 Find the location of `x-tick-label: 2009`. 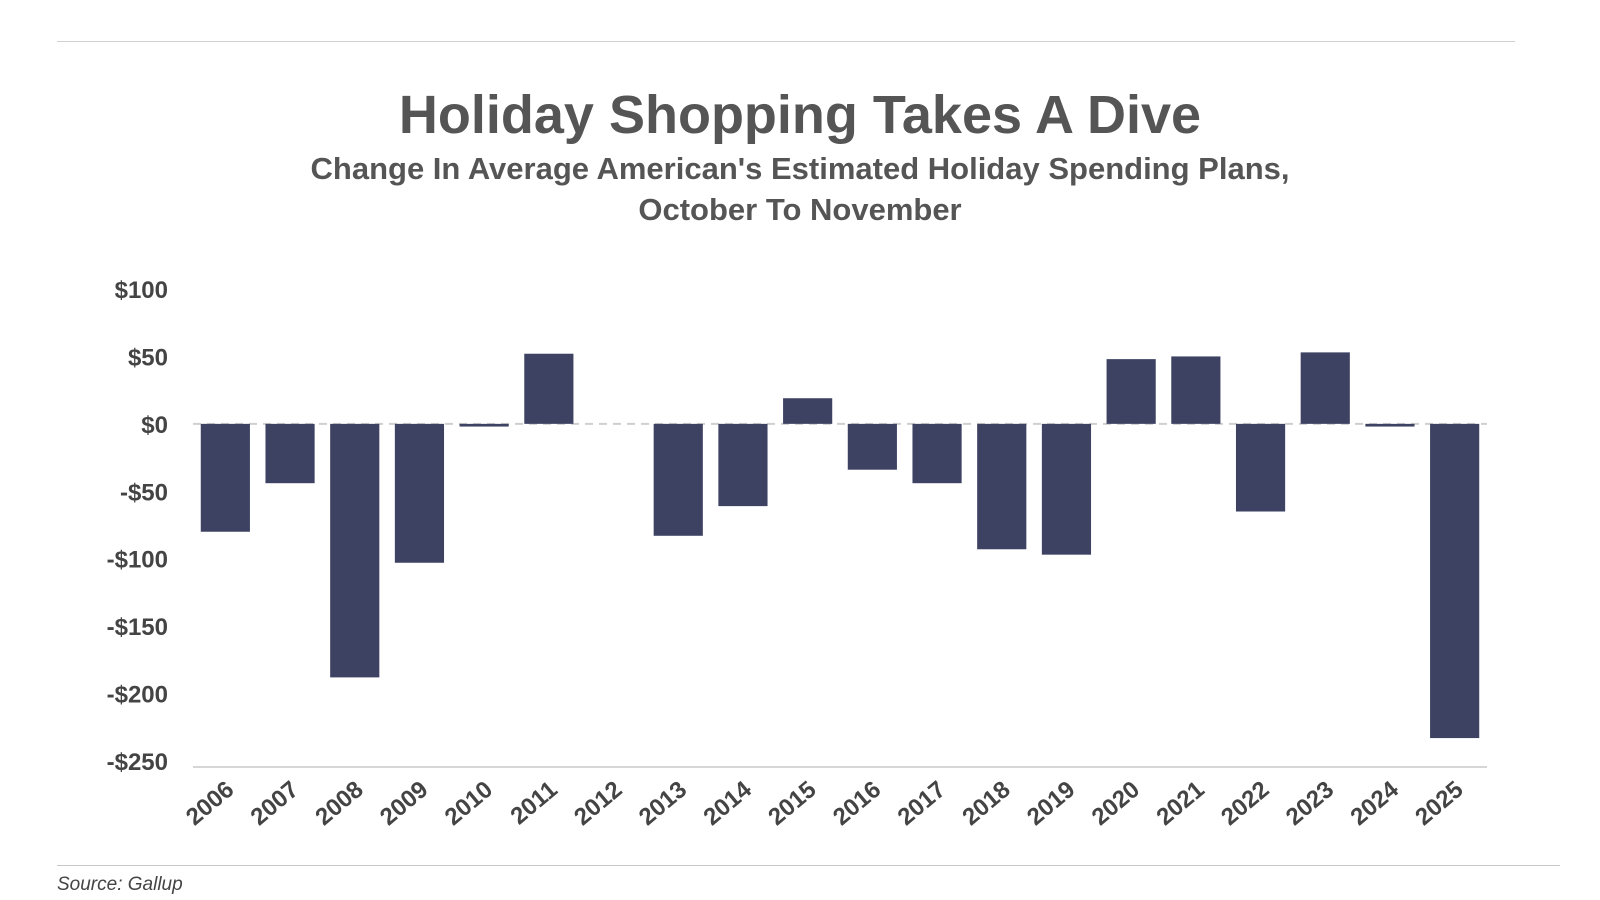

x-tick-label: 2009 is located at coordinates (404, 803).